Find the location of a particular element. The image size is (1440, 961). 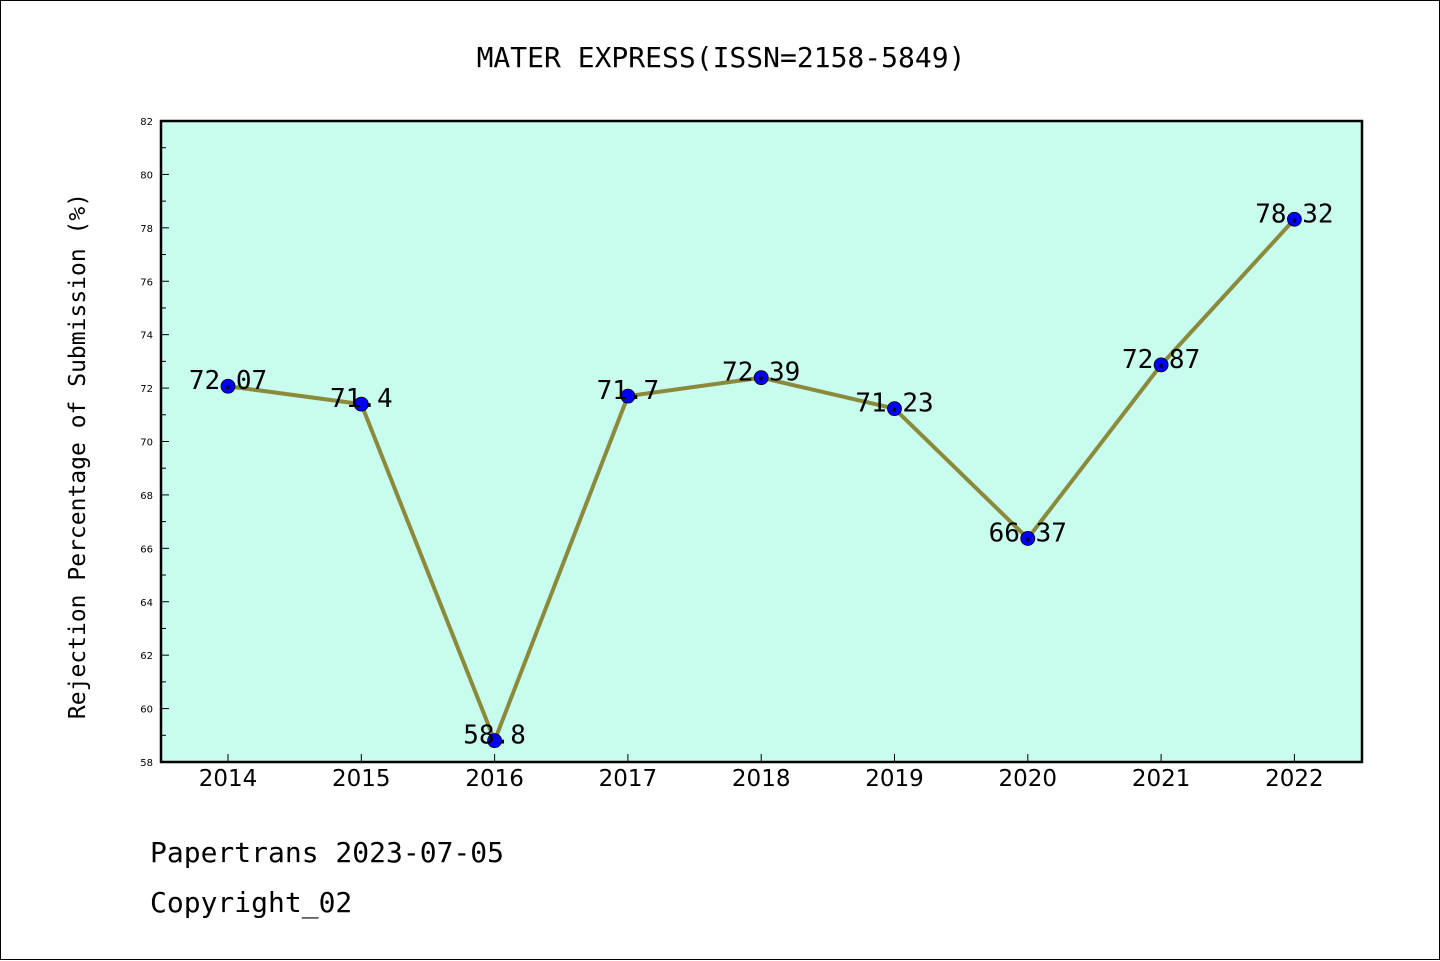

y-axis: 58 60 62 64 66 68 70 72 74 76 78 80 82 is located at coordinates (154, 443).